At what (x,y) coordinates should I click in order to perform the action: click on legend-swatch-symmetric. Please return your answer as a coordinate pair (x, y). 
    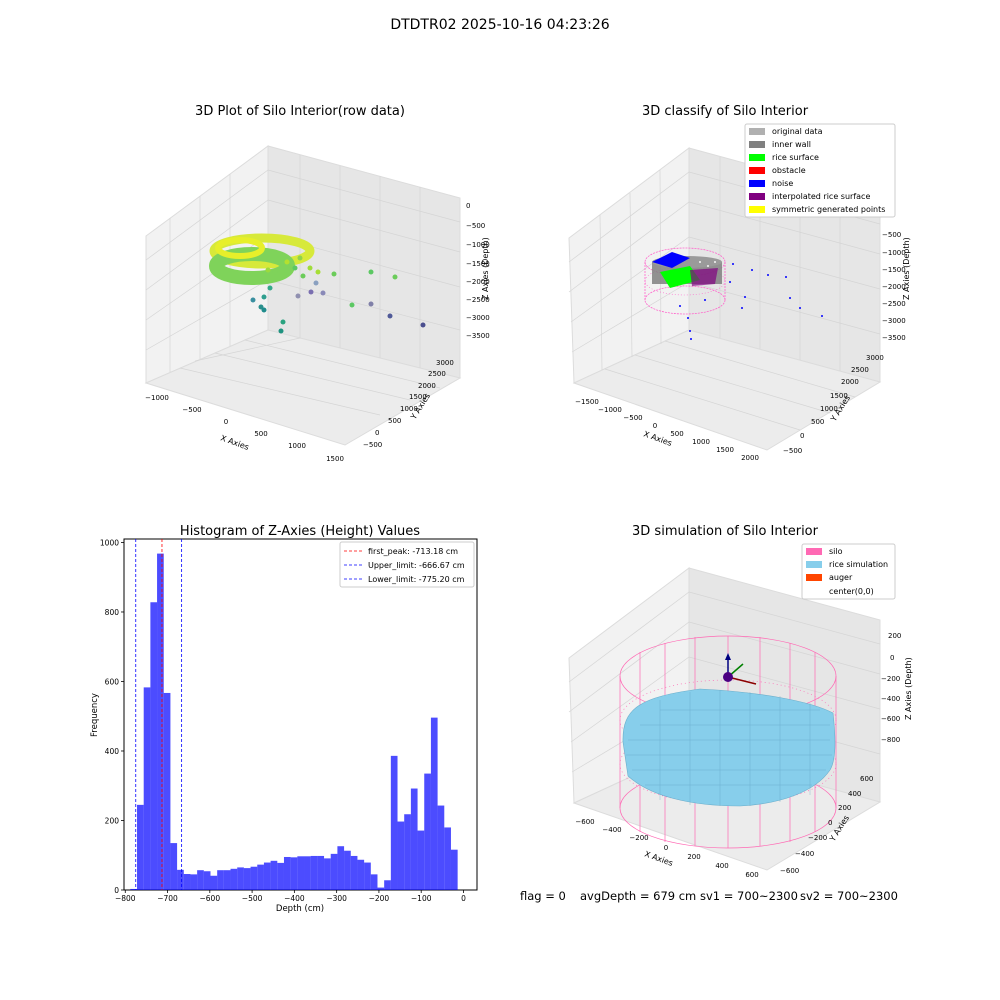
    Looking at the image, I should click on (757, 209).